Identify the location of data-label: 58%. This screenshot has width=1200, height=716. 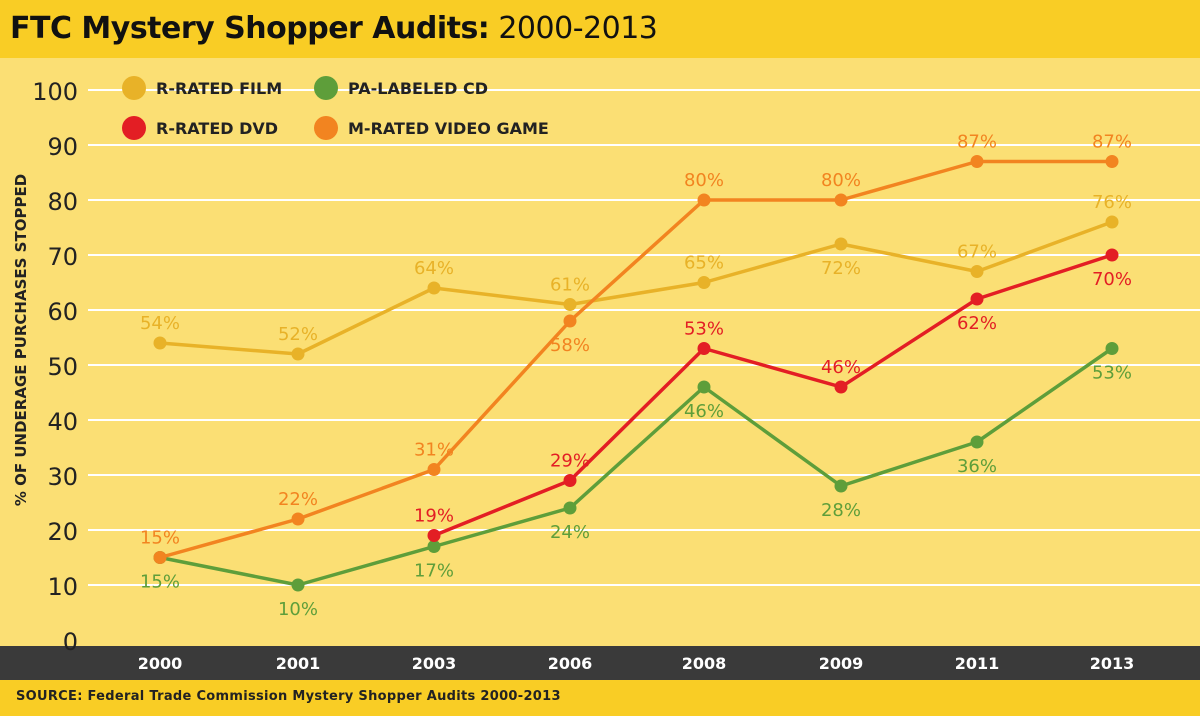
(570, 345).